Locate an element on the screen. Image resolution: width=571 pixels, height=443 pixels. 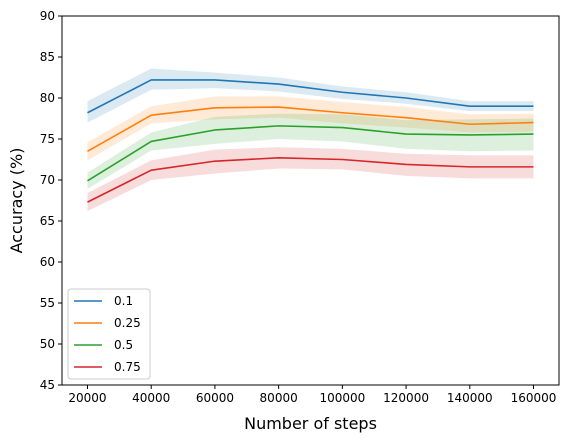
y-tick-label: 60 is located at coordinates (47, 262).